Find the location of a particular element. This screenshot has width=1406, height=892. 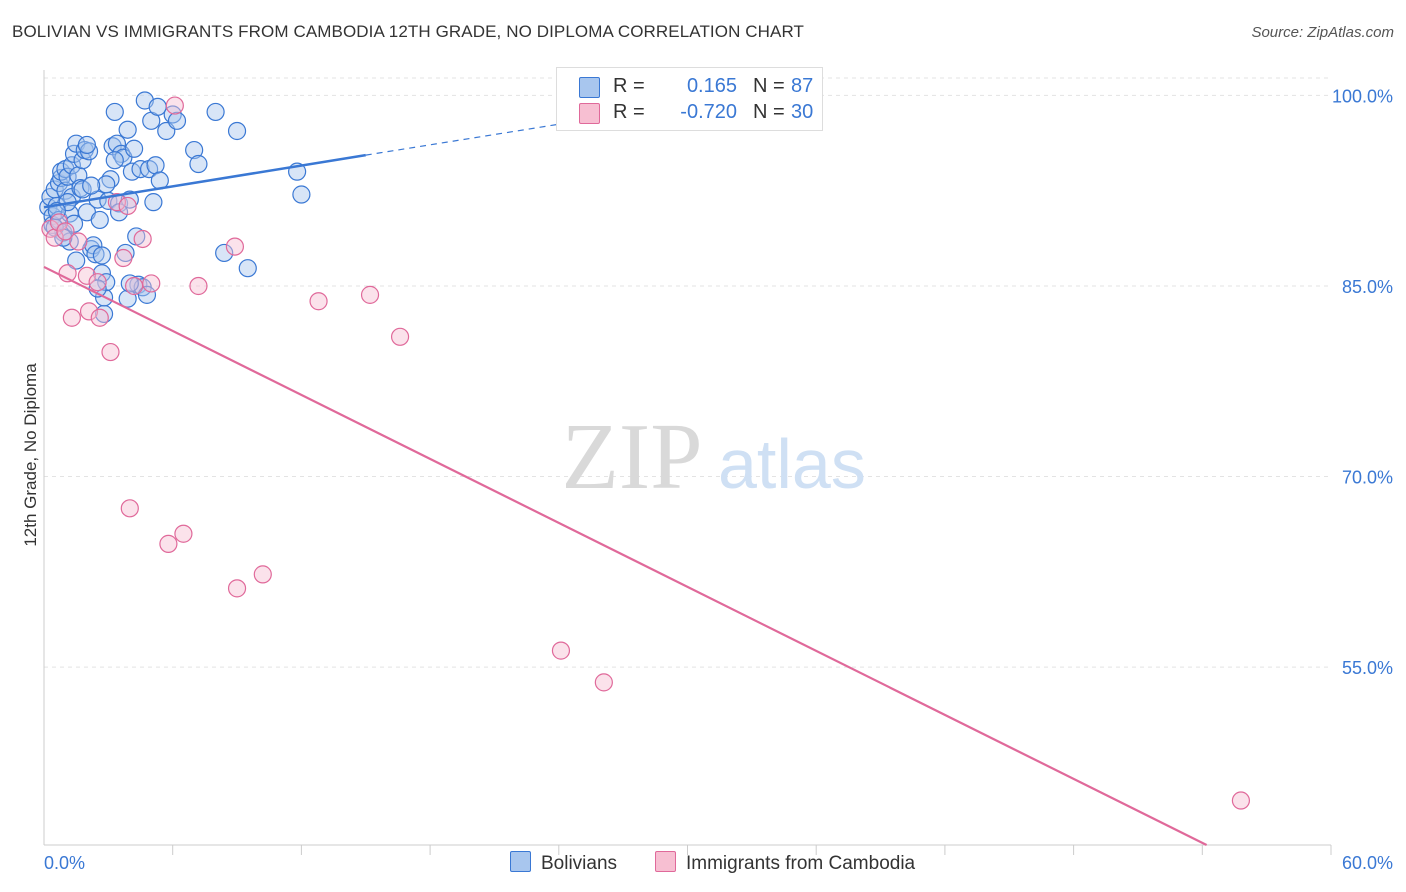

legend-item-bolivians: Bolivians is located at coordinates (563, 863).